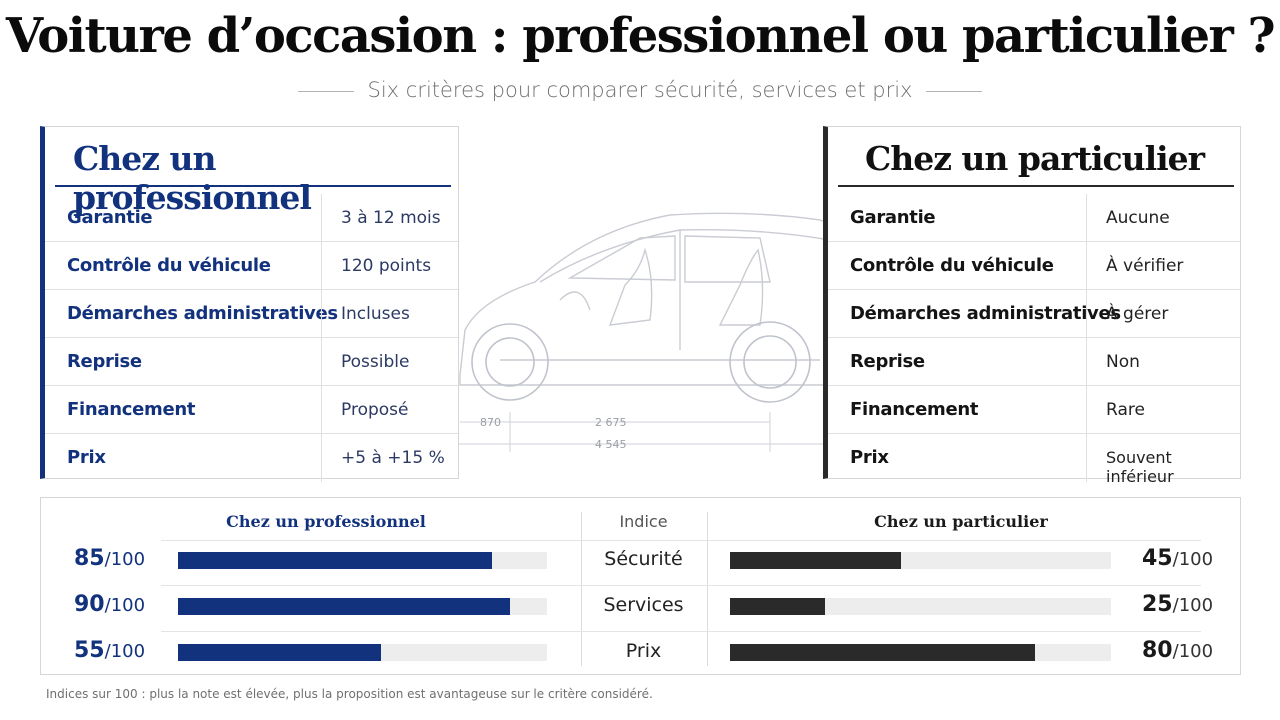 The width and height of the screenshot is (1280, 720). What do you see at coordinates (109, 650) in the screenshot?
I see `professional-score: 55/100` at bounding box center [109, 650].